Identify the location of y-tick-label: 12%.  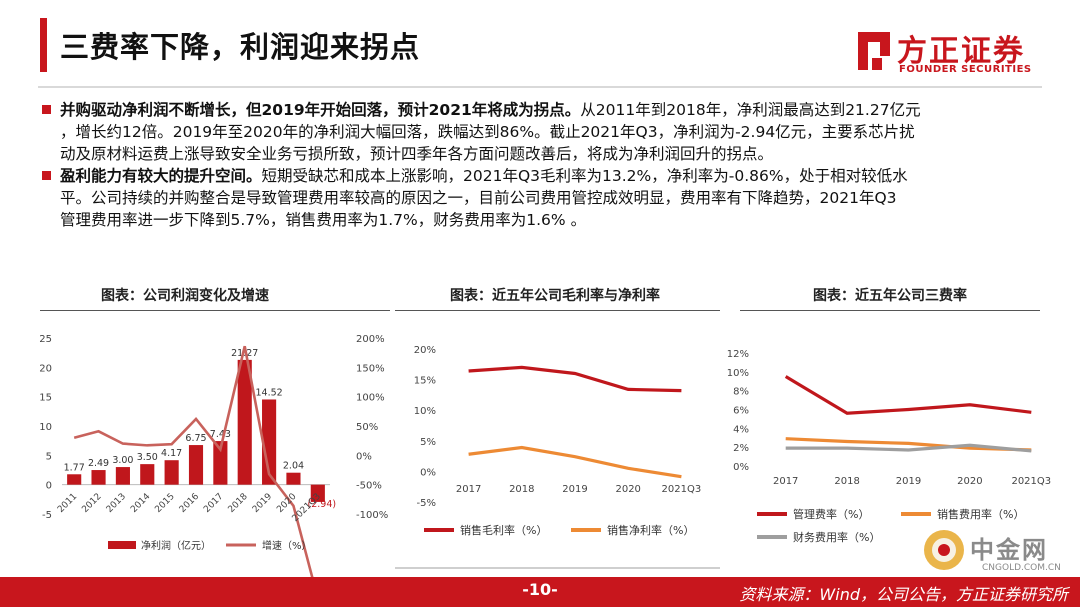
(738, 354).